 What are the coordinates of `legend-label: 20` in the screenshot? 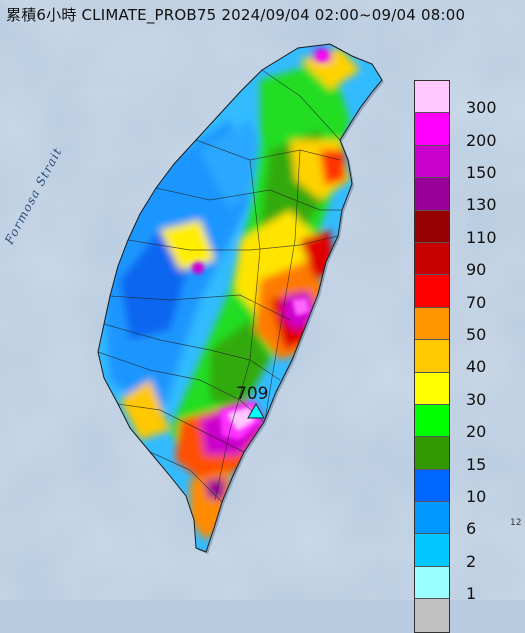 It's located at (476, 432).